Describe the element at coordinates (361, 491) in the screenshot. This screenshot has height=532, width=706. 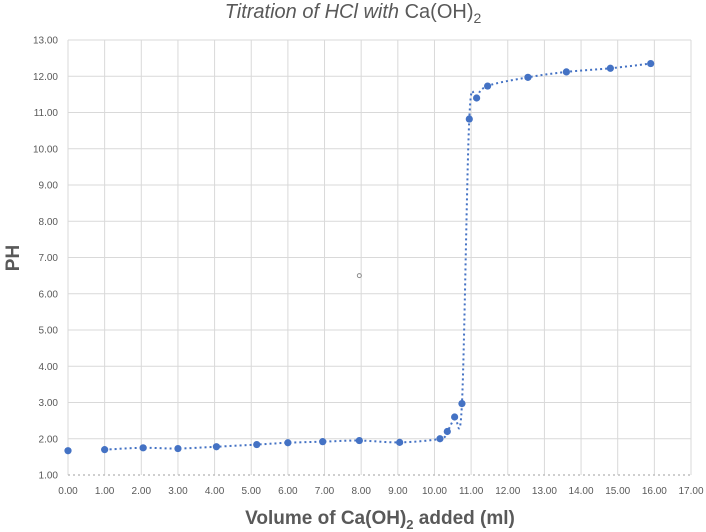
I see `x-tick-label: 8.00` at that location.